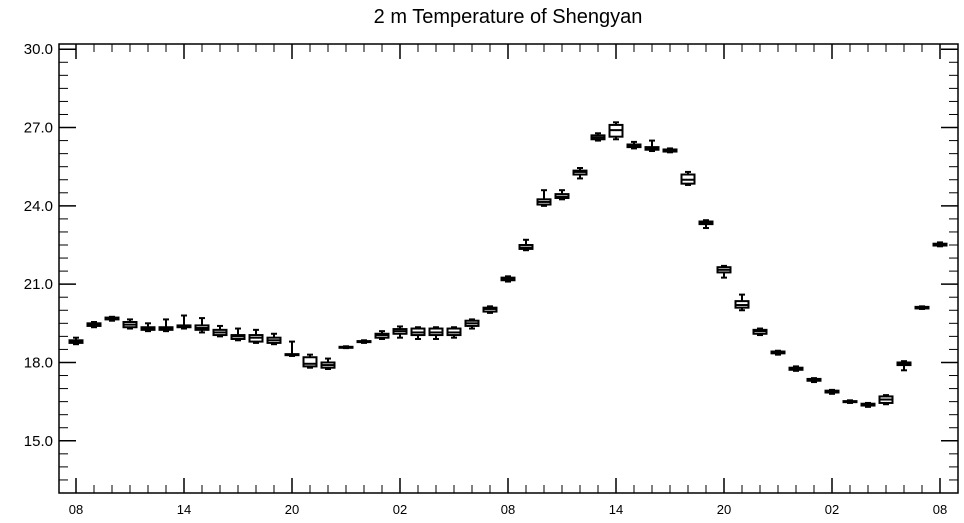 This screenshot has height=523, width=964. Describe the element at coordinates (38, 128) in the screenshot. I see `y-tick-label: 27.0` at that location.